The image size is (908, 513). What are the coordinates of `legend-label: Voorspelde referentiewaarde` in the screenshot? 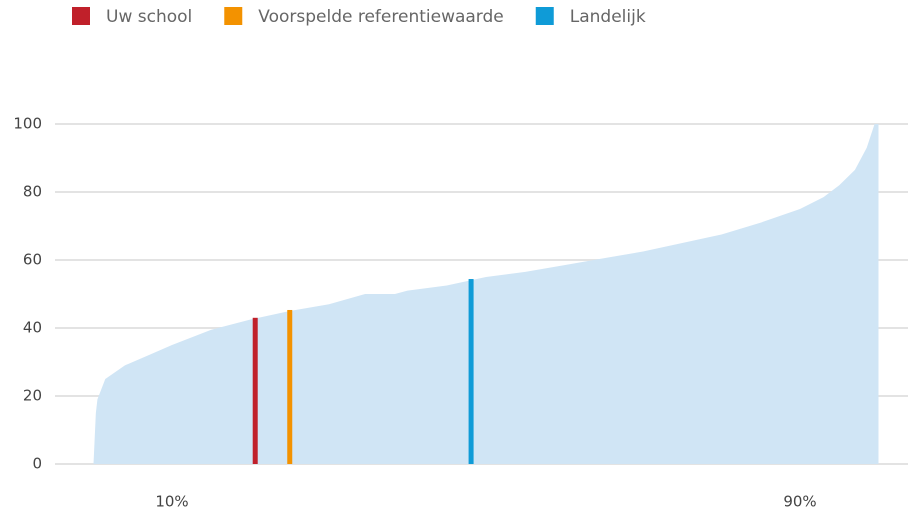 It's located at (380, 17).